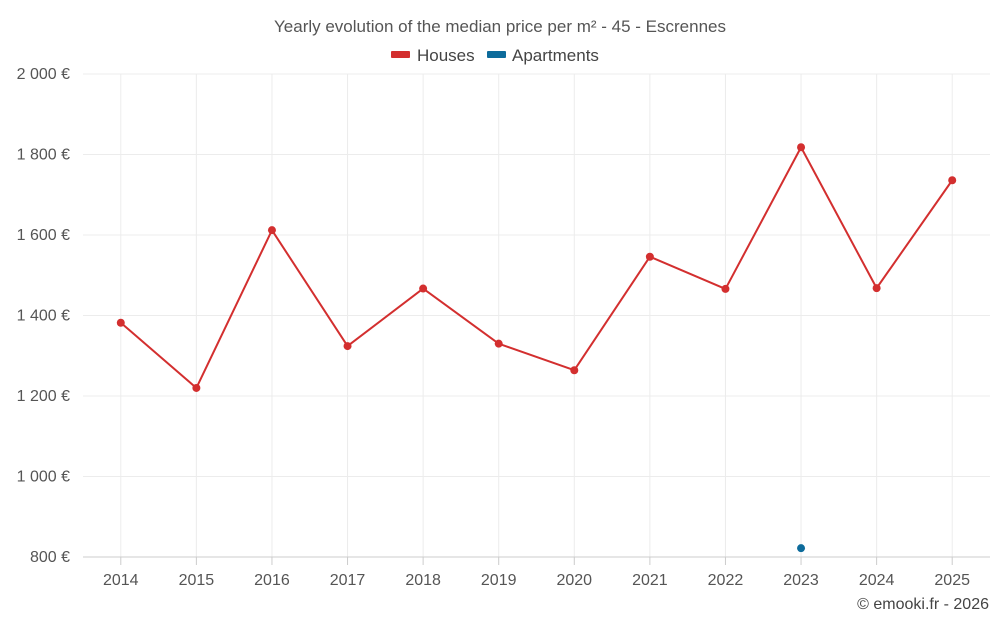 This screenshot has height=630, width=1000. What do you see at coordinates (43, 396) in the screenshot?
I see `y-tick-label: 1 200 €` at bounding box center [43, 396].